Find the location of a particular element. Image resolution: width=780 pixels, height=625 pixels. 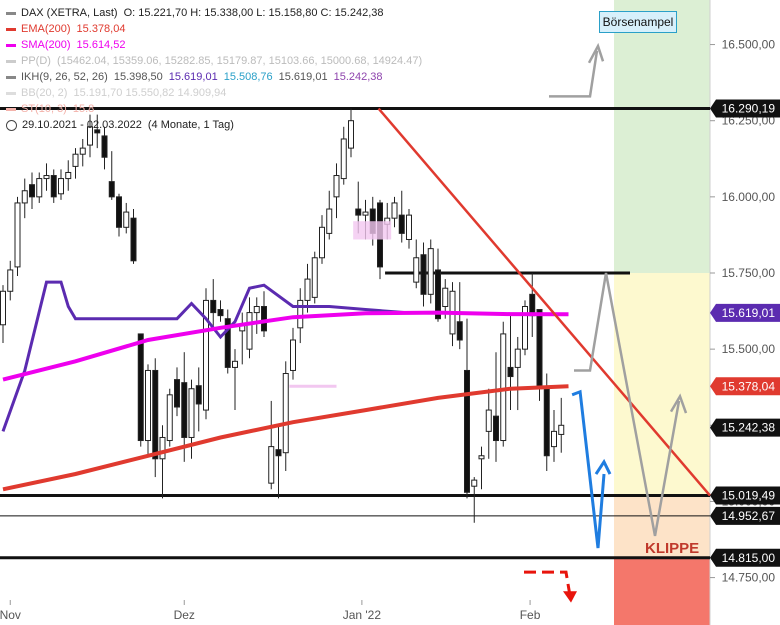

y-tick-label: 16.500,00 is located at coordinates (749, 45).